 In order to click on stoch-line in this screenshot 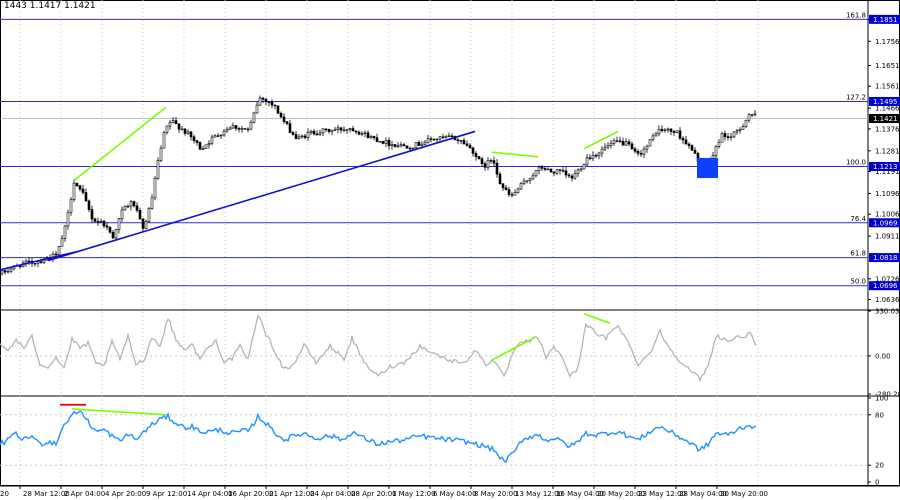, I will do `click(378, 437)`.